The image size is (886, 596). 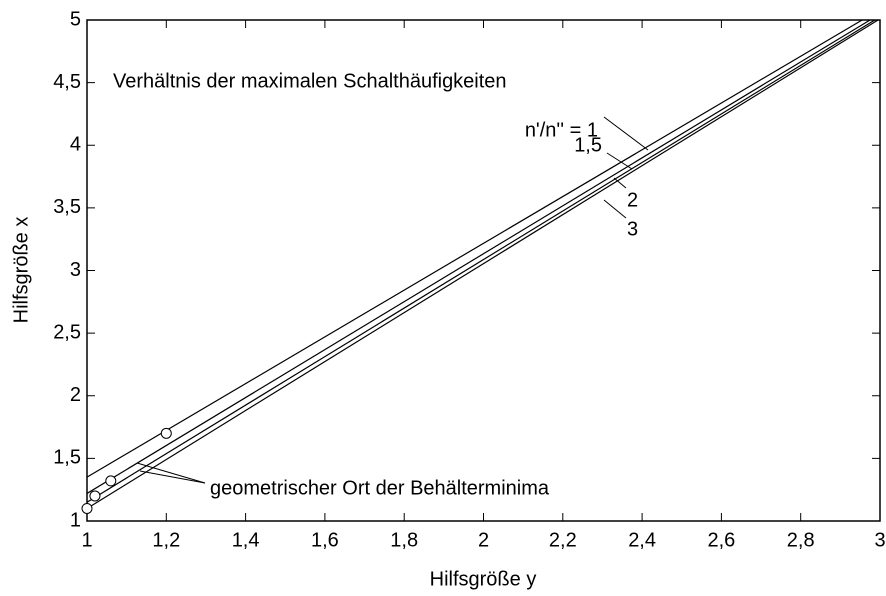 I want to click on x-tick-label: 2,6, so click(x=721, y=540).